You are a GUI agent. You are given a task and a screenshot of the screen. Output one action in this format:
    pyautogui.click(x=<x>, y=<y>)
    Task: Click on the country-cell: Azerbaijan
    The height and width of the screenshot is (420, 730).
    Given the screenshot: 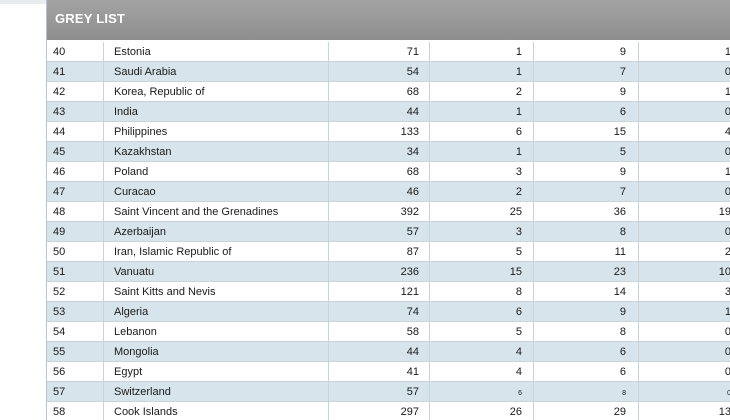 What is the action you would take?
    pyautogui.click(x=216, y=231)
    